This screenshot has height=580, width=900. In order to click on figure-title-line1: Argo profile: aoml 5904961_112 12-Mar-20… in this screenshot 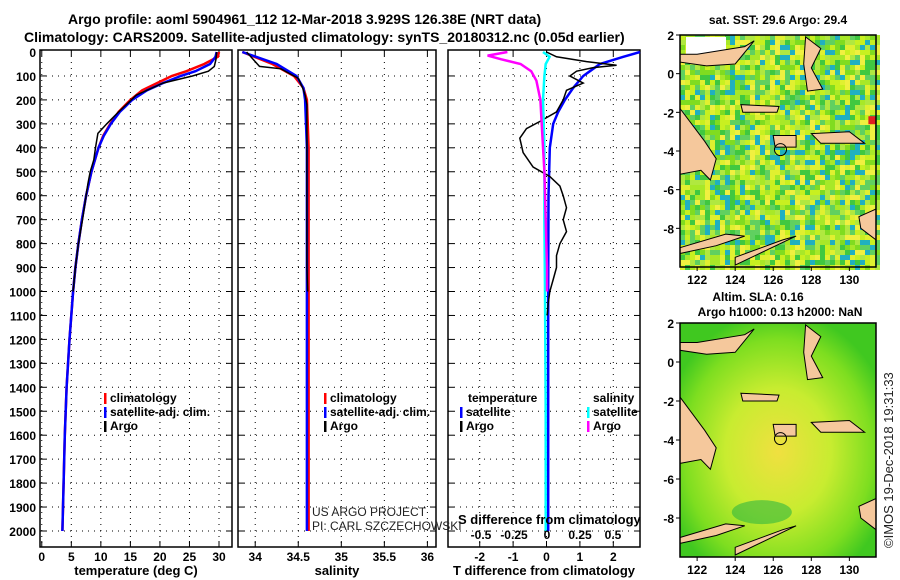, I will do `click(304, 19)`.